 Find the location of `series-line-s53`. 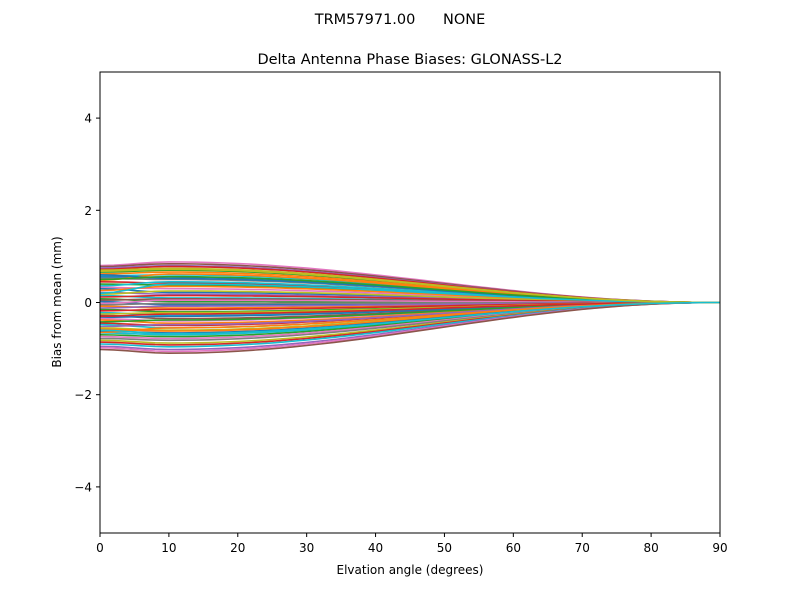

series-line-s53 is located at coordinates (410, 328).